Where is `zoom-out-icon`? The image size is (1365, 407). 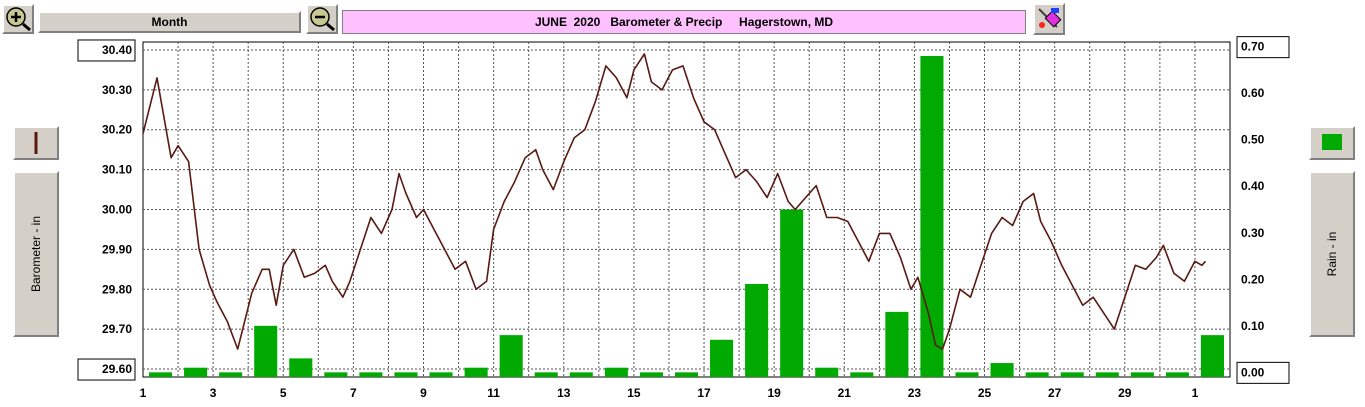
zoom-out-icon is located at coordinates (322, 19).